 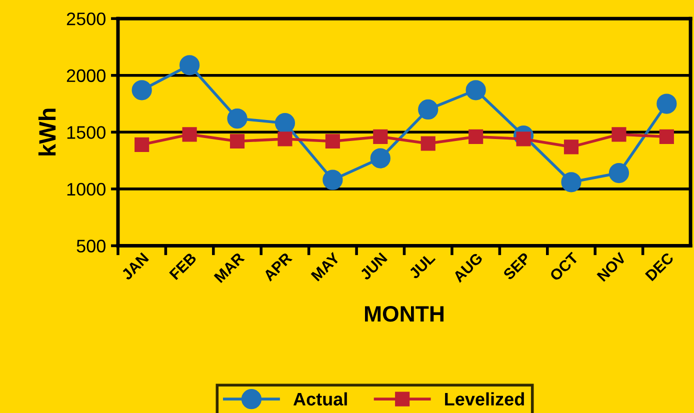 I want to click on y-tick-label: 1500, so click(x=86, y=132).